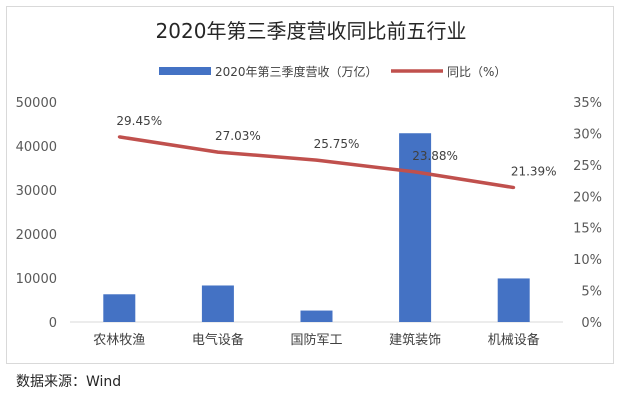 The width and height of the screenshot is (623, 402). I want to click on right-tick-label: 15%, so click(587, 229).